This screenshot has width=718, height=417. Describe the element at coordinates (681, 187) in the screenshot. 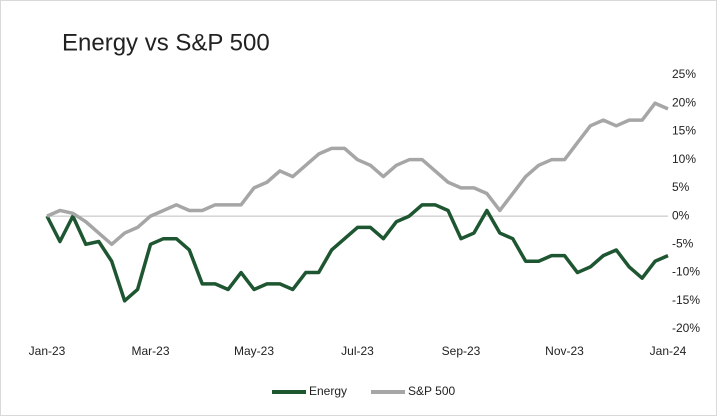

I see `y-tick-label: 5%` at that location.